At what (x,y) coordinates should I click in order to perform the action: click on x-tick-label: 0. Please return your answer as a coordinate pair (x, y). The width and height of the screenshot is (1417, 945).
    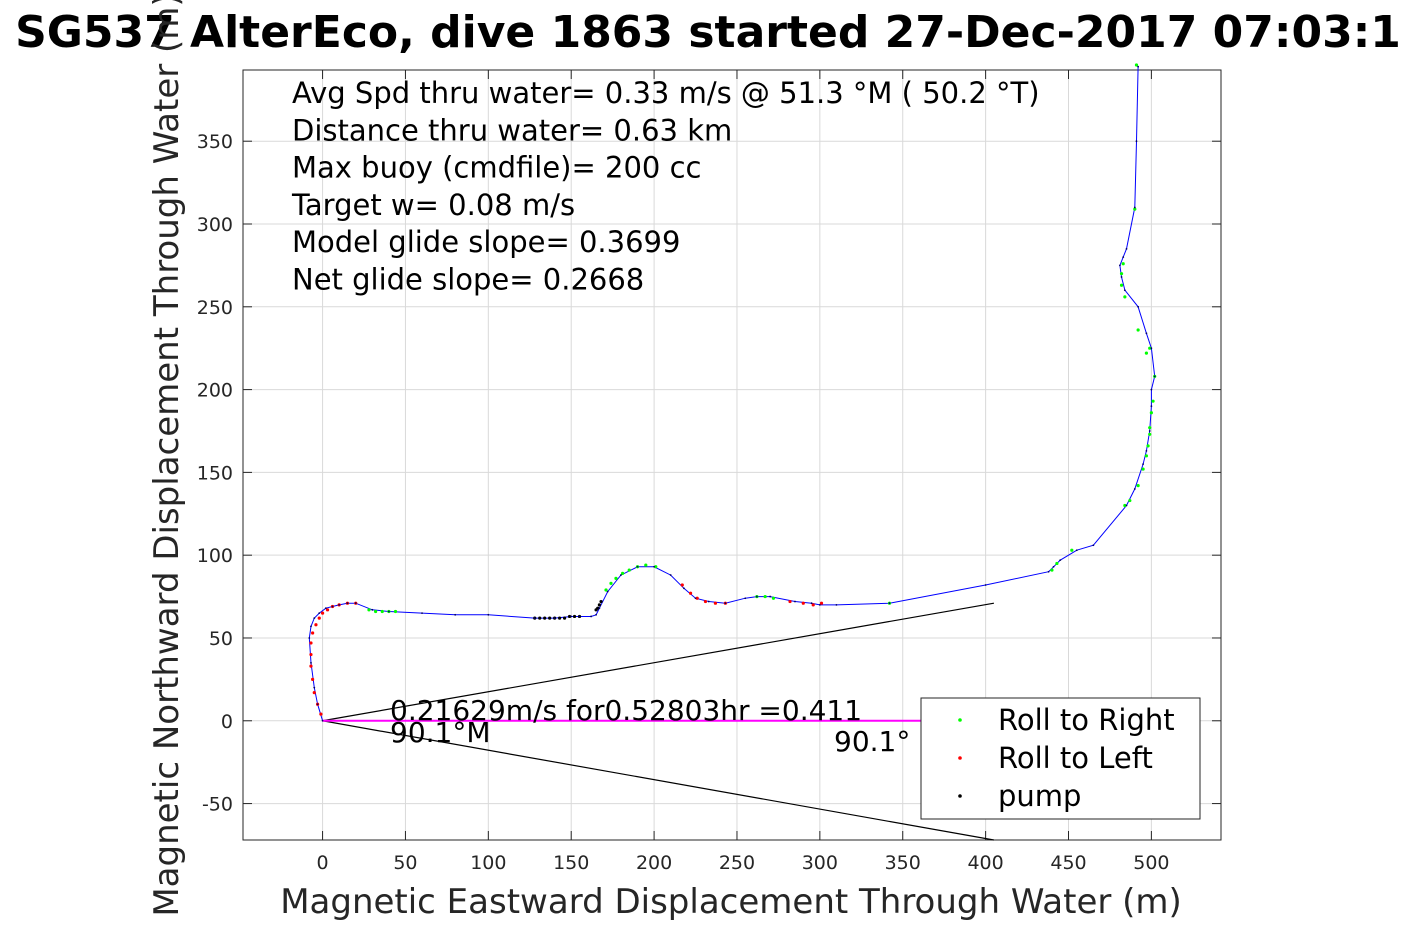
    Looking at the image, I should click on (323, 863).